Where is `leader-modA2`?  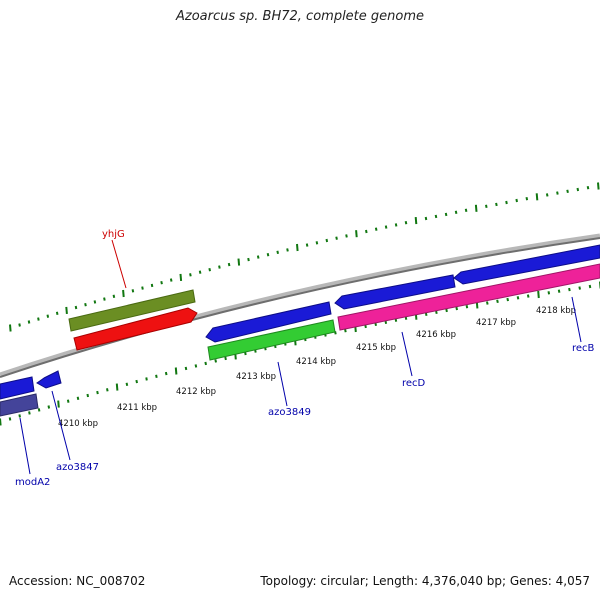 leader-modA2 is located at coordinates (25, 446).